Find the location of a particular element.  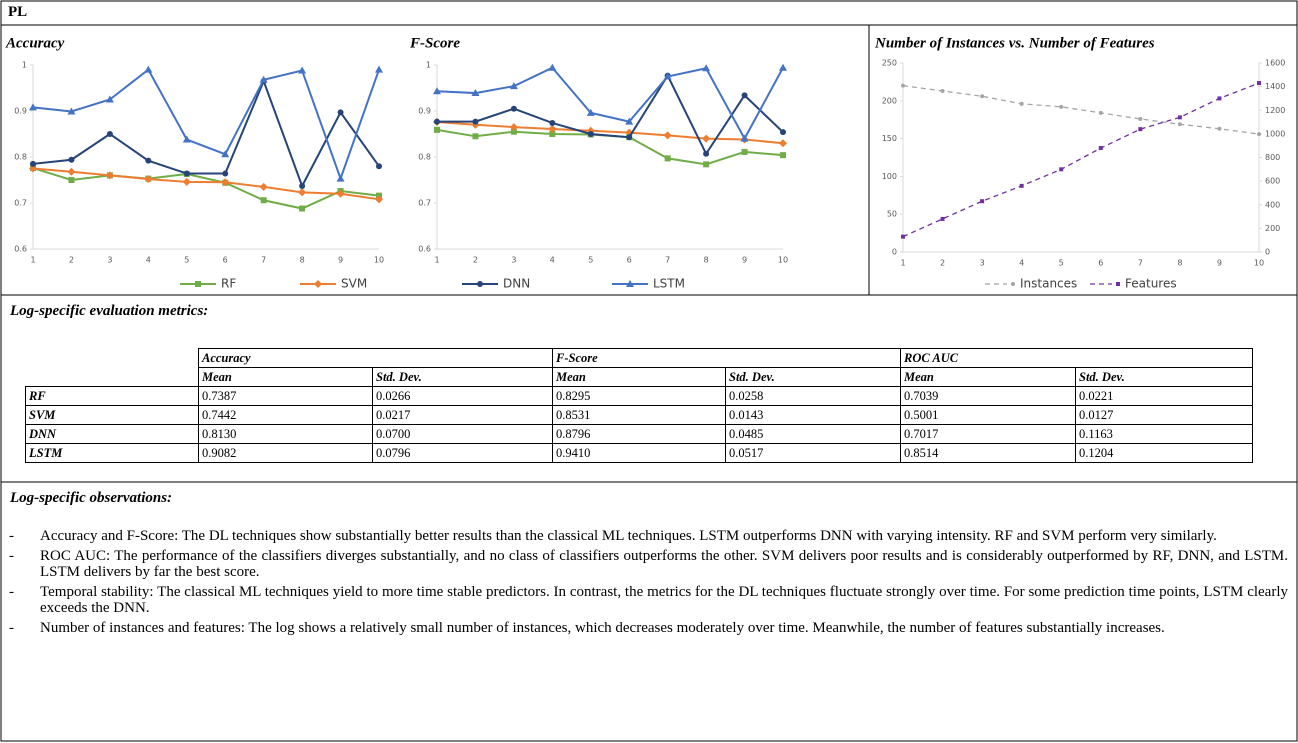

table-cell: 0.0485 is located at coordinates (813, 434).